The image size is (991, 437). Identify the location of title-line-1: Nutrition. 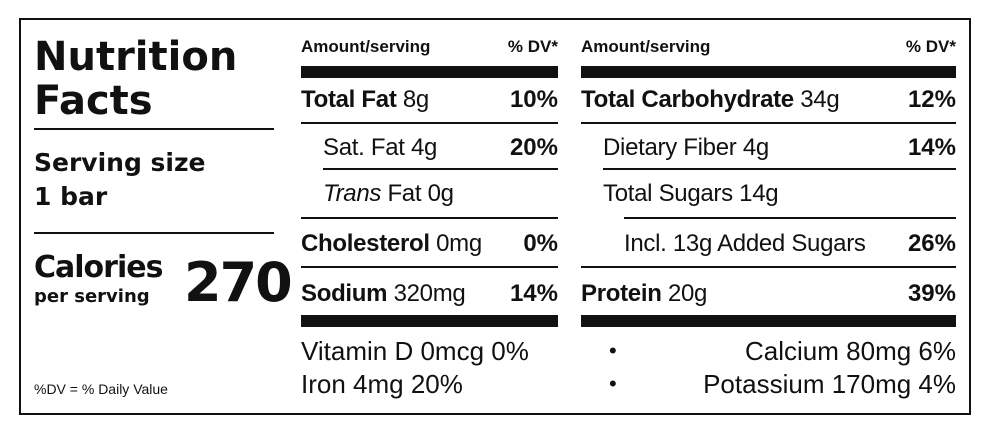
(136, 57).